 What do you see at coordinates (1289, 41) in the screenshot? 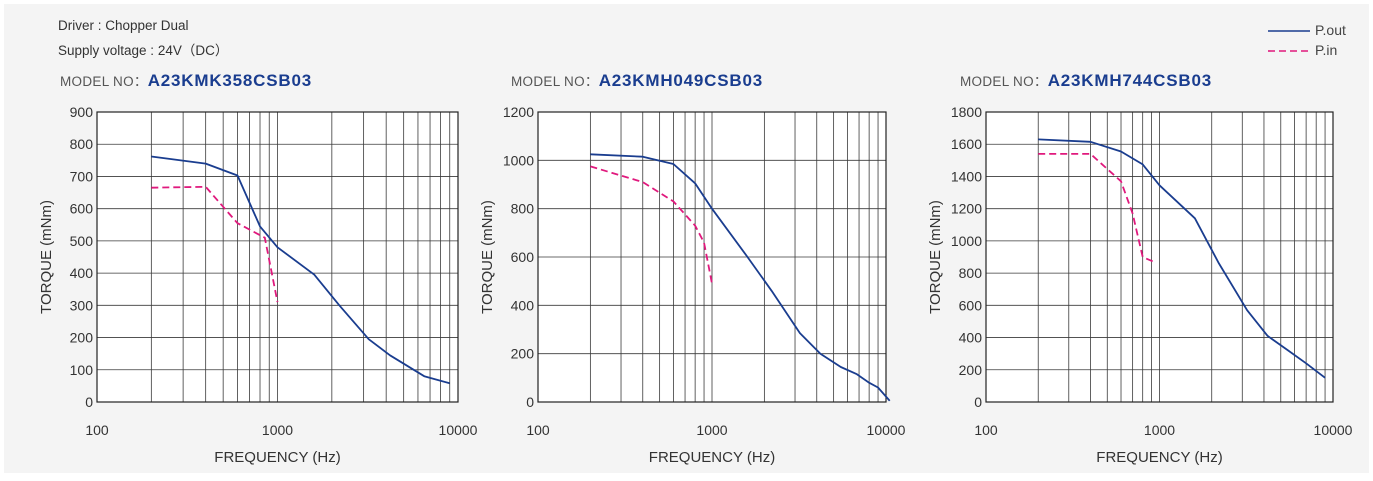
I see `legend-swatches` at bounding box center [1289, 41].